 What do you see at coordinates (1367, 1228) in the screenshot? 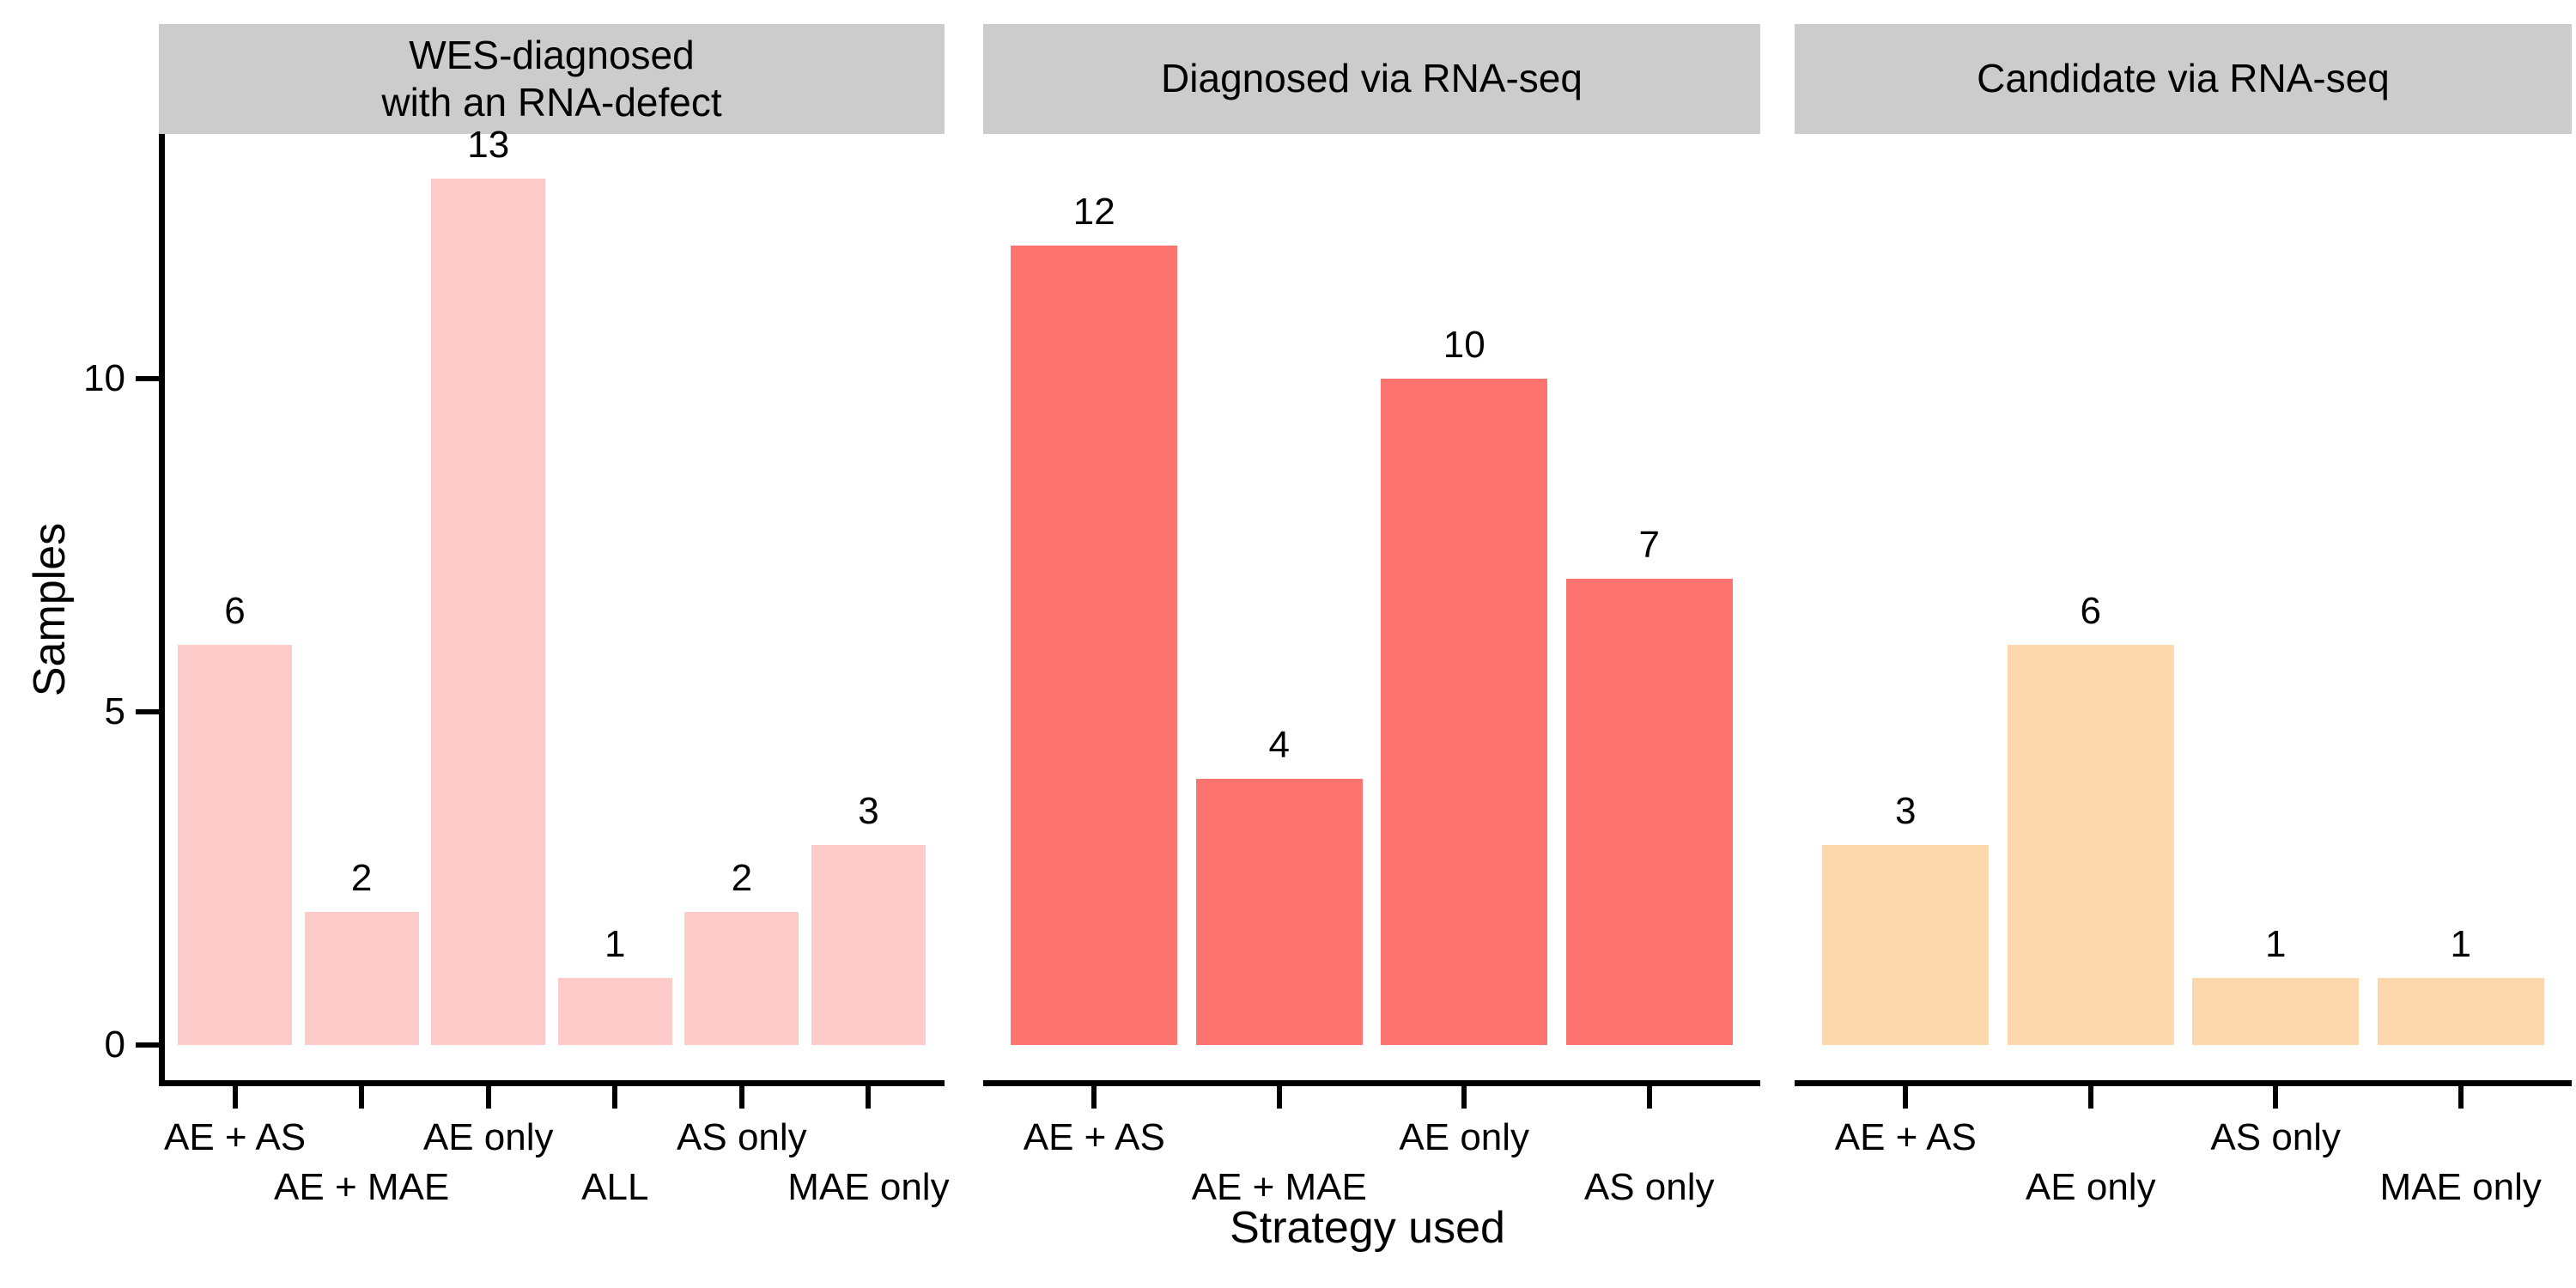
I see `x-axis-title: Strategy used` at bounding box center [1367, 1228].